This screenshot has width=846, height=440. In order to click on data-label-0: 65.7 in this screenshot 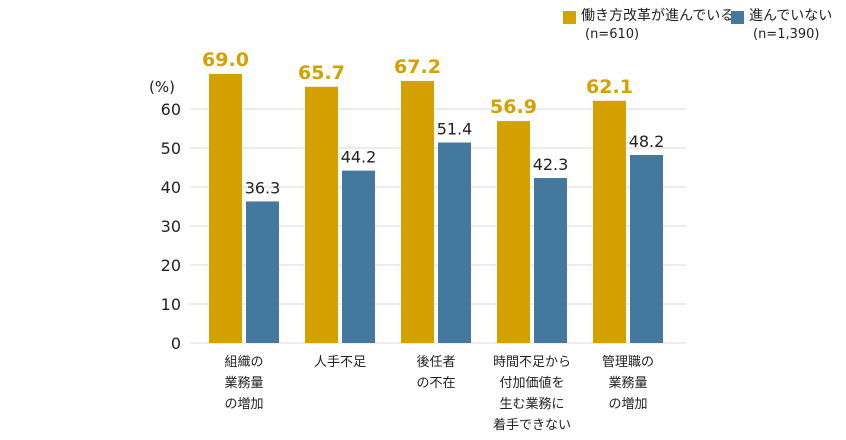, I will do `click(321, 73)`.